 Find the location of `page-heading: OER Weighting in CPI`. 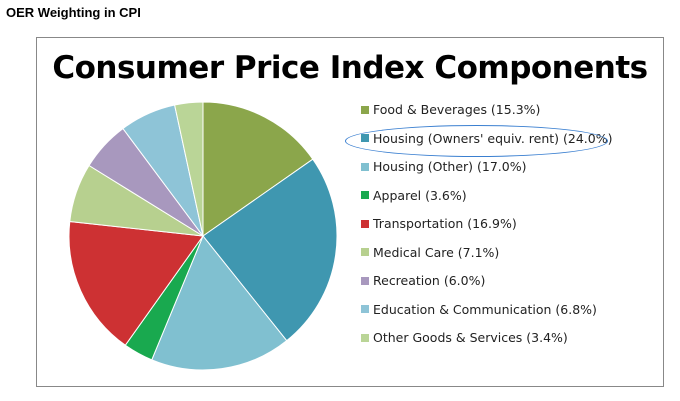

page-heading: OER Weighting in CPI is located at coordinates (73, 12).